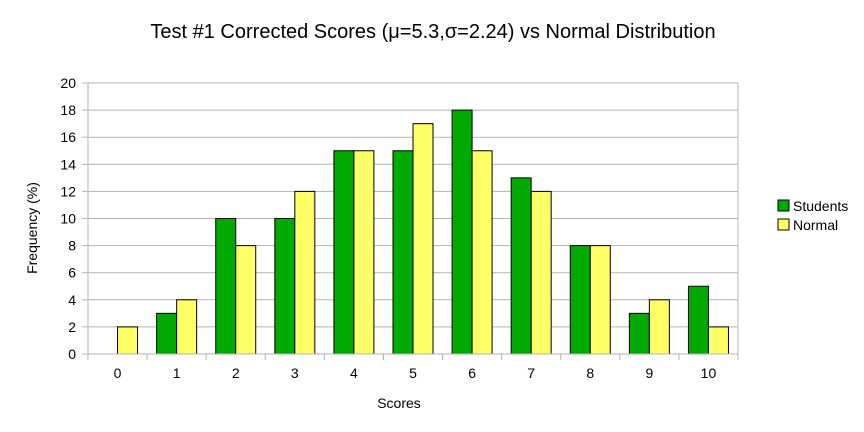  Describe the element at coordinates (236, 373) in the screenshot. I see `x-tick-label: 2` at that location.